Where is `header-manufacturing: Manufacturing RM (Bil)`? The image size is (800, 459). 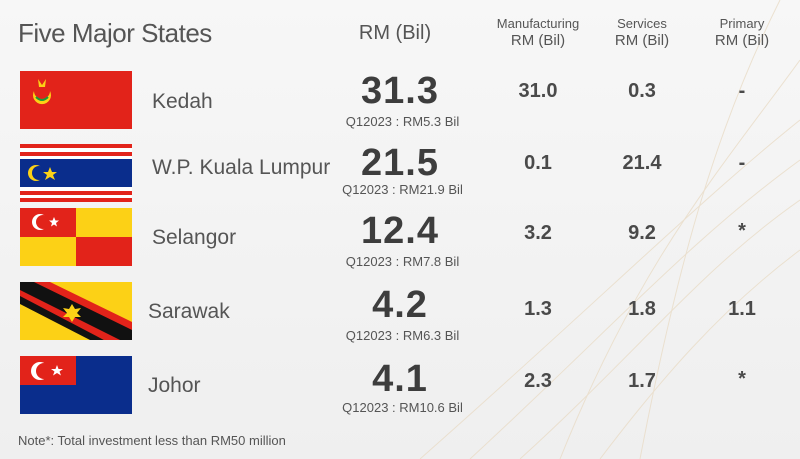
header-manufacturing: Manufacturing RM (Bil) is located at coordinates (538, 32).